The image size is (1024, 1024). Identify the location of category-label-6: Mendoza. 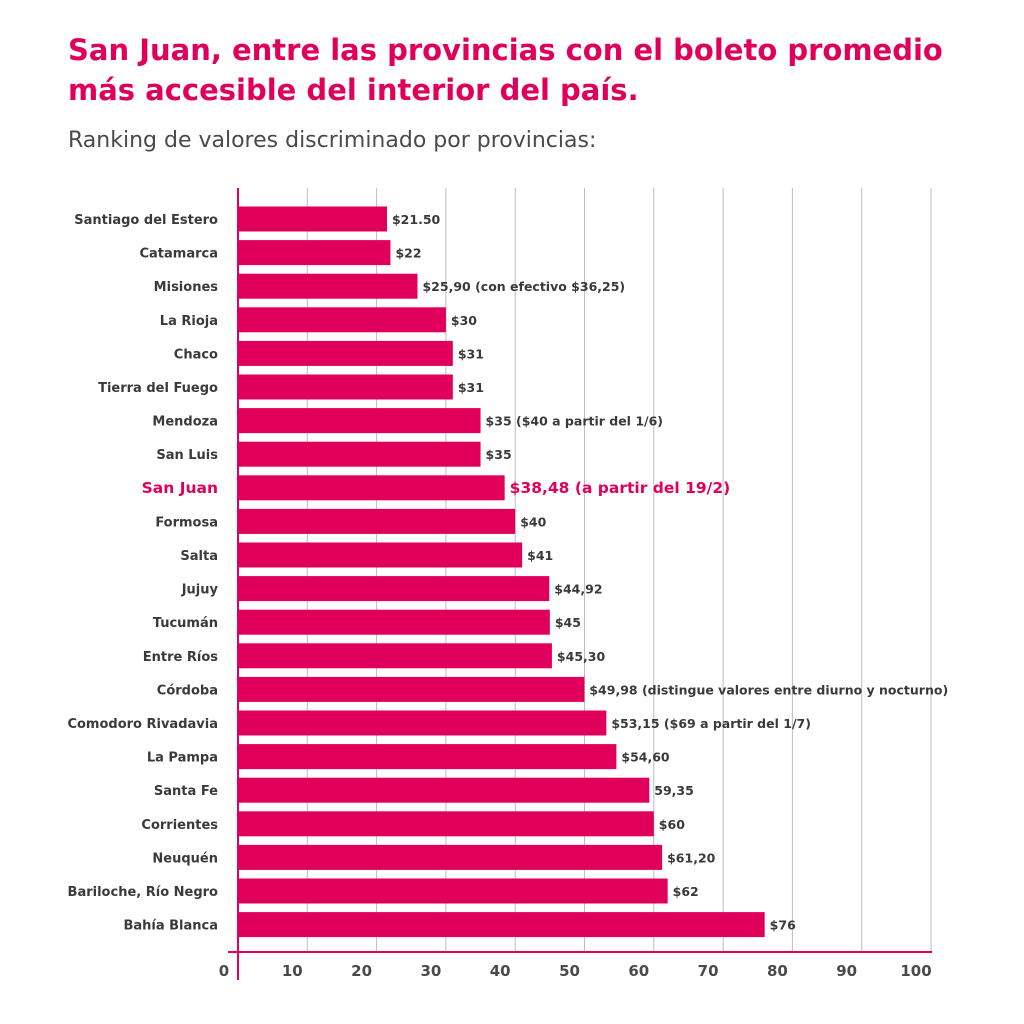
(185, 422).